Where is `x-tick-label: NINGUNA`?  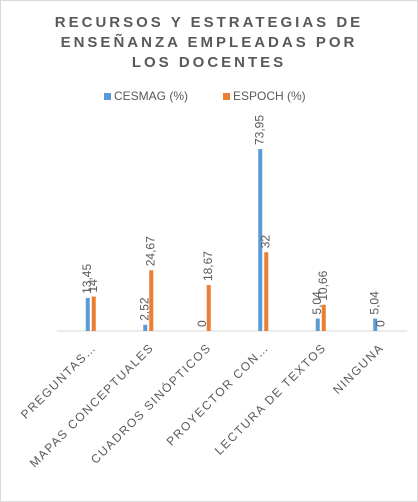 x-tick-label: NINGUNA is located at coordinates (358, 368).